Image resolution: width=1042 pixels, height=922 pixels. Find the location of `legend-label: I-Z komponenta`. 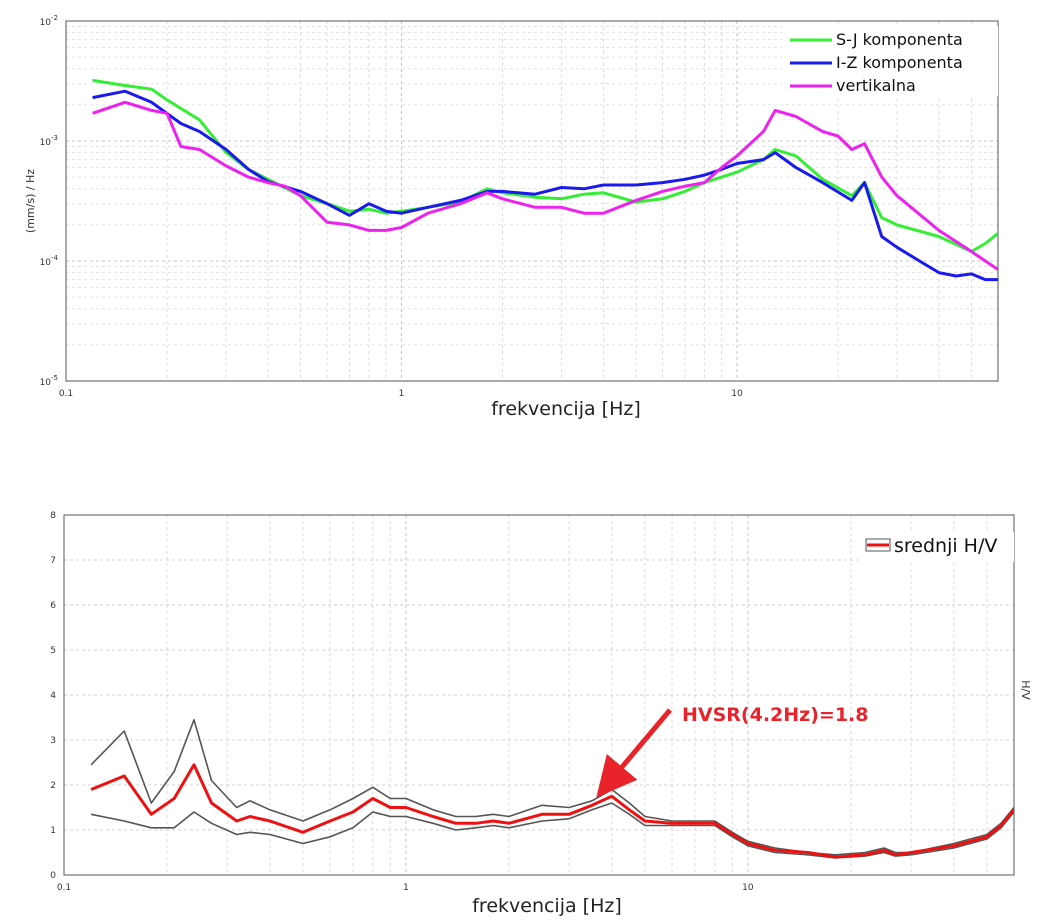

legend-label: I-Z komponenta is located at coordinates (899, 62).